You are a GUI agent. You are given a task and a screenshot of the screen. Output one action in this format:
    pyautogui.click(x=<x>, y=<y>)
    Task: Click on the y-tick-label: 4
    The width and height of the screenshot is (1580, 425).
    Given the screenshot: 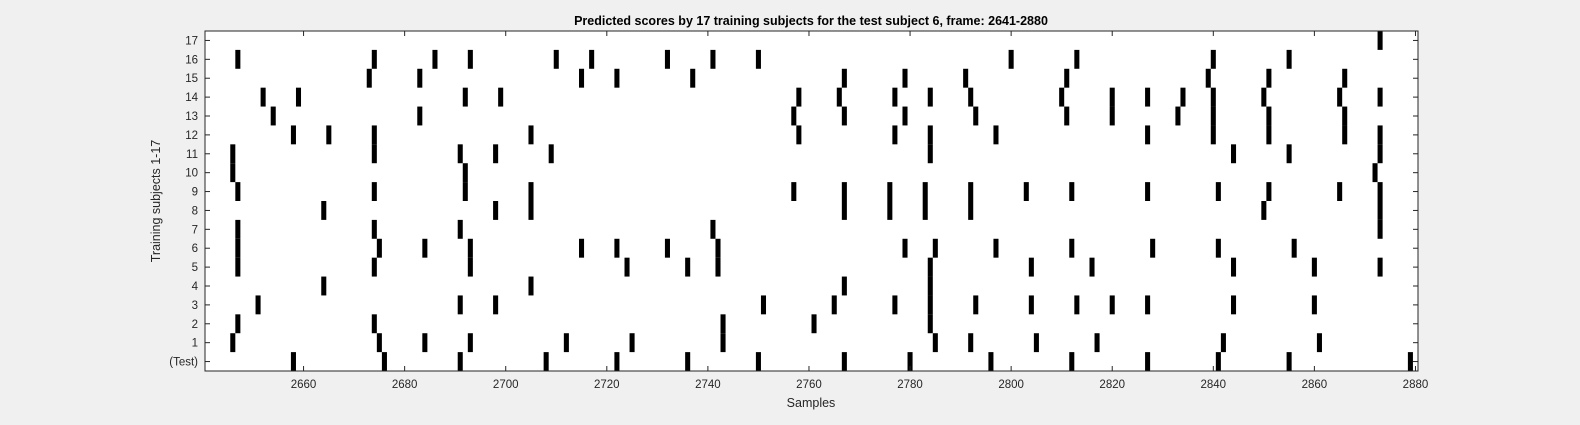 What is the action you would take?
    pyautogui.click(x=195, y=287)
    